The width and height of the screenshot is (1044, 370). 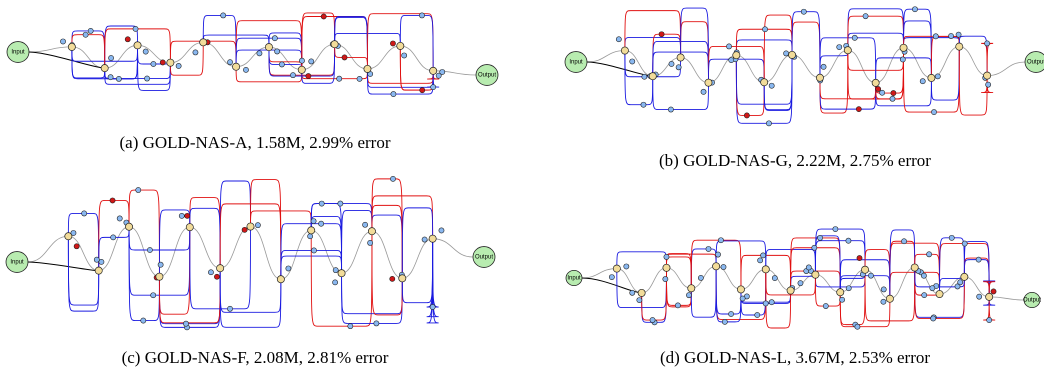 I want to click on output-node, so click(x=1034, y=62).